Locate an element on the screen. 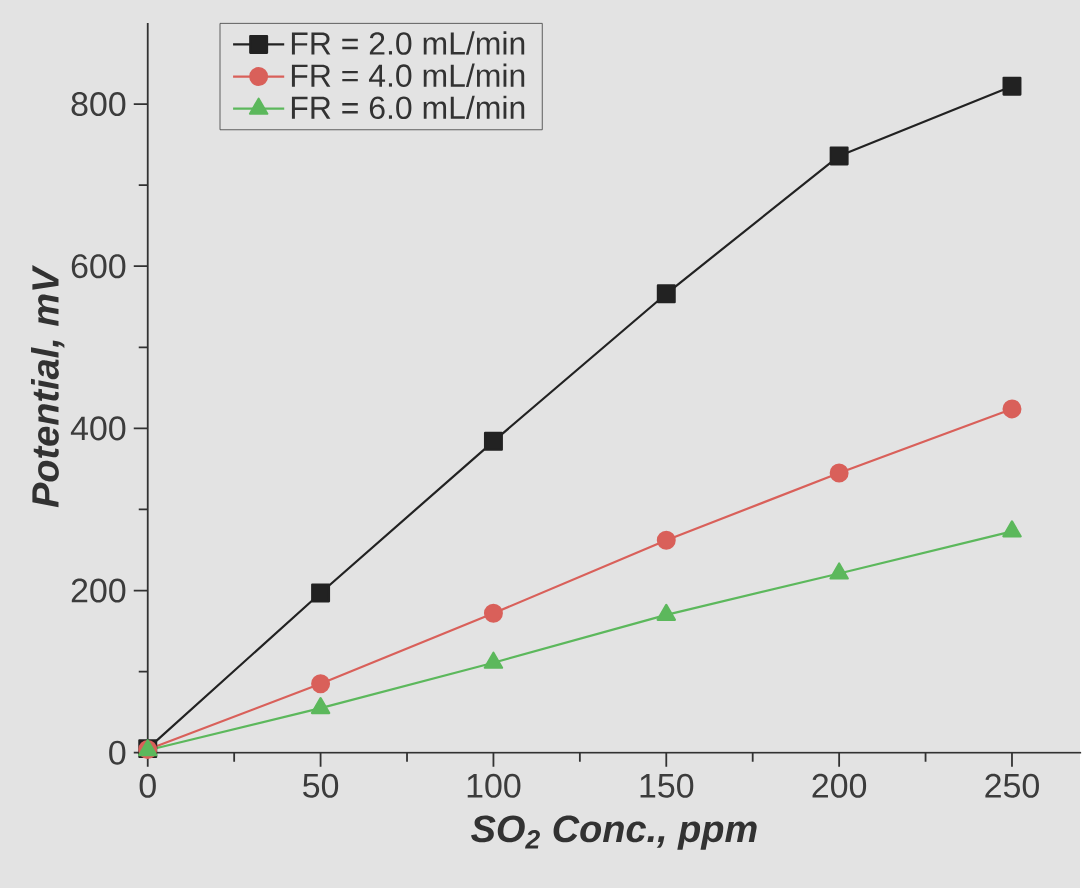 The width and height of the screenshot is (1082, 888). x-tick-label: 200 is located at coordinates (839, 785).